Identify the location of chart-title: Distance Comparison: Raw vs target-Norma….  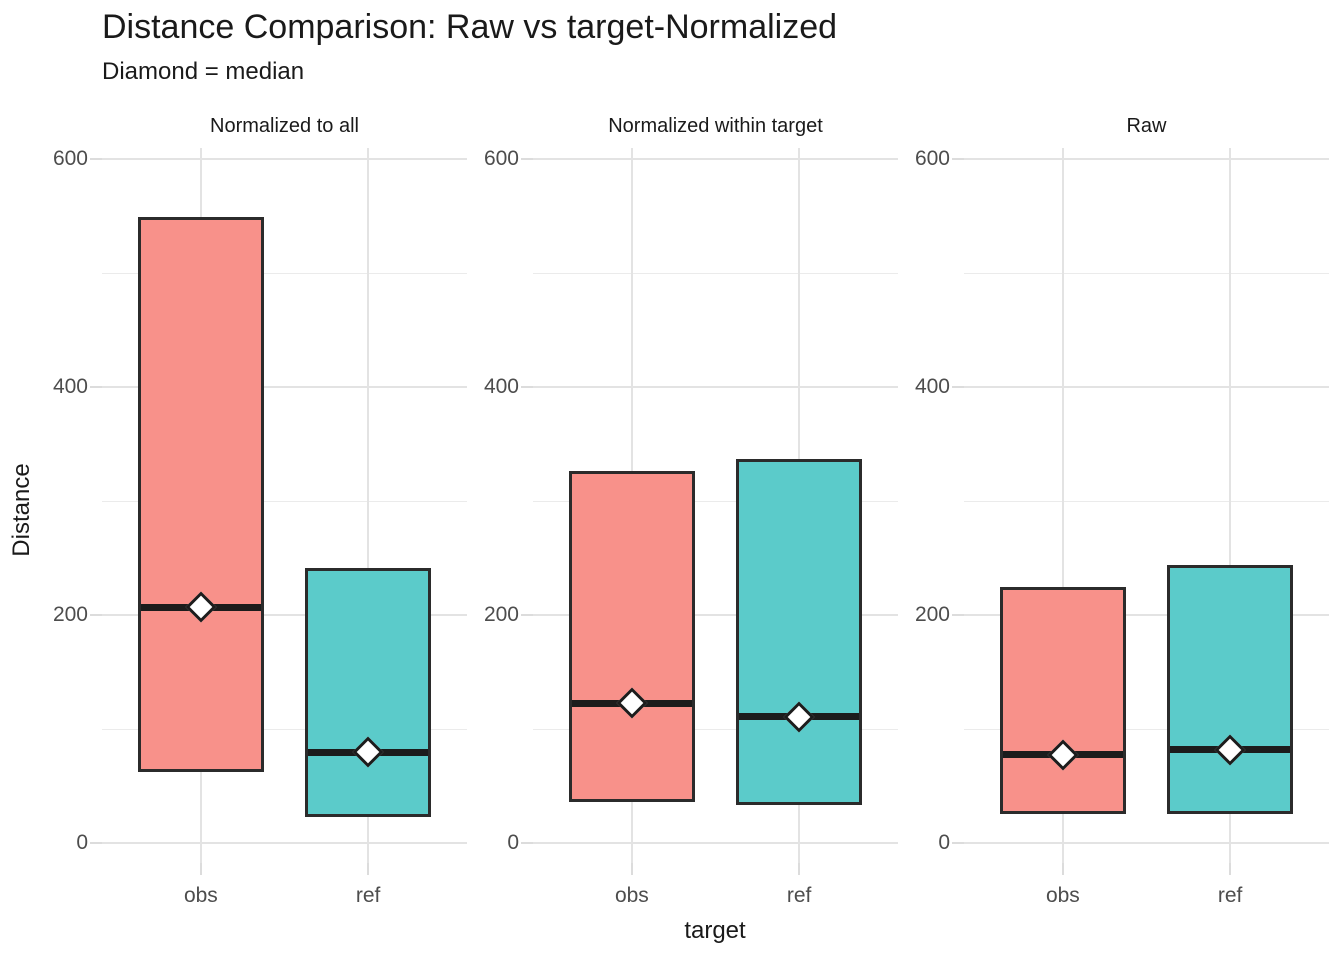
(470, 27).